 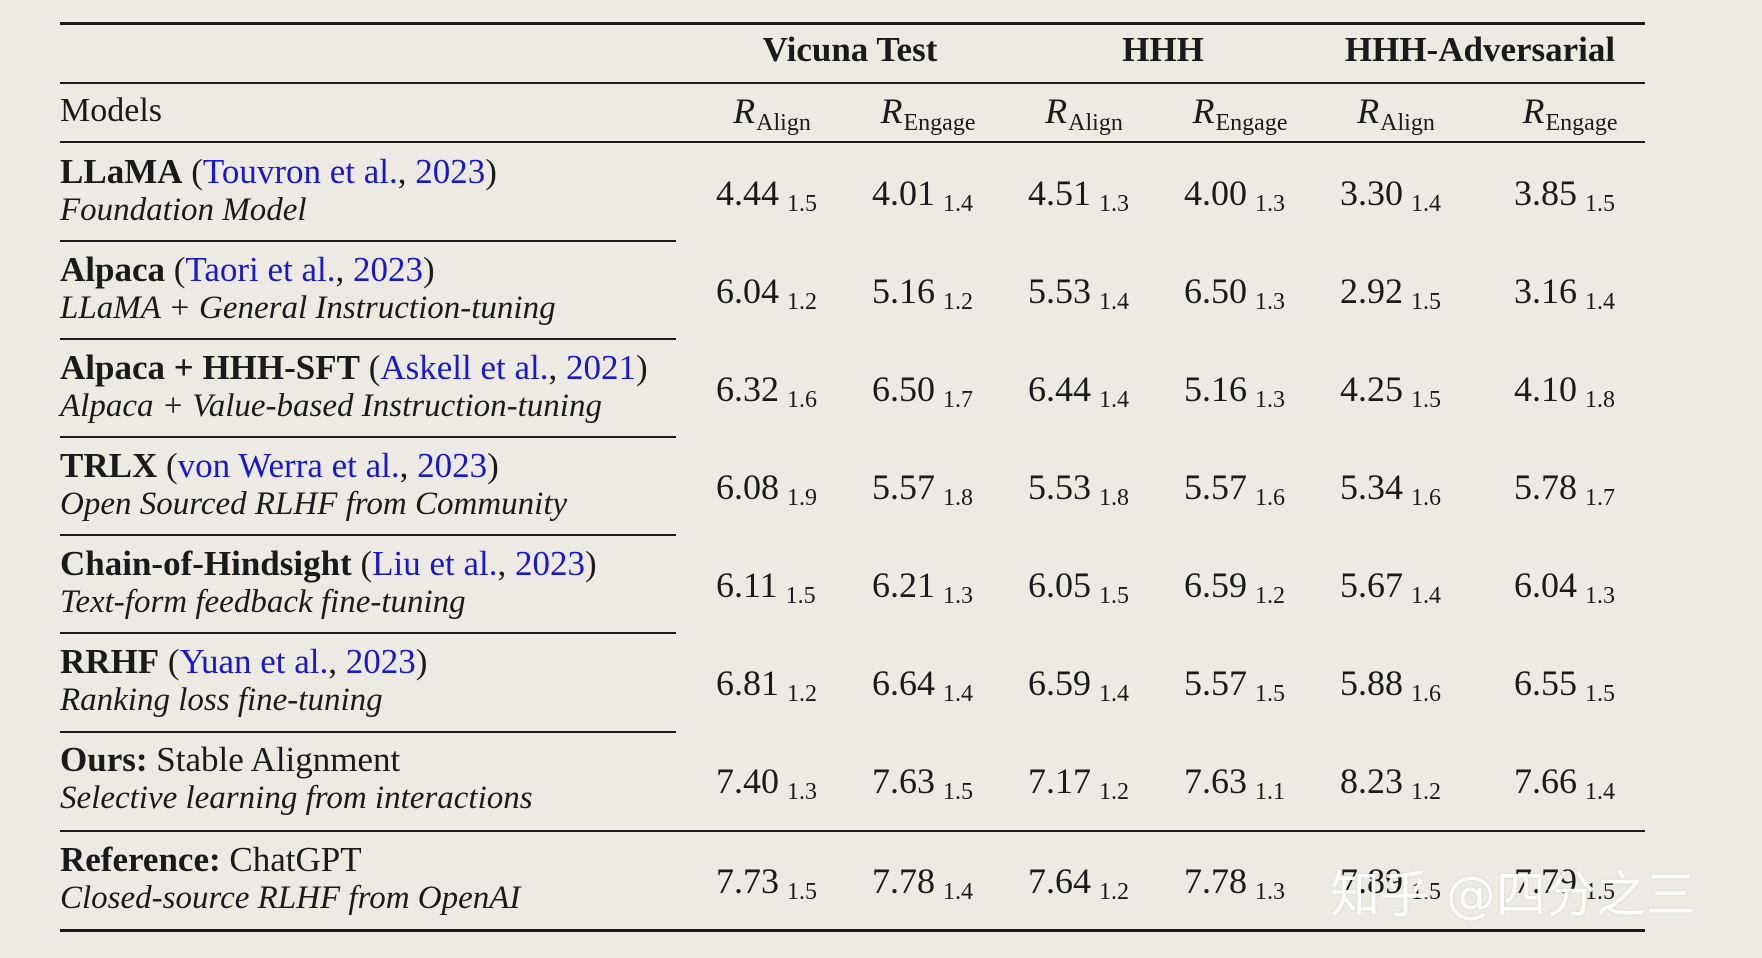 What do you see at coordinates (260, 269) in the screenshot?
I see `citation-link: Taori et al.` at bounding box center [260, 269].